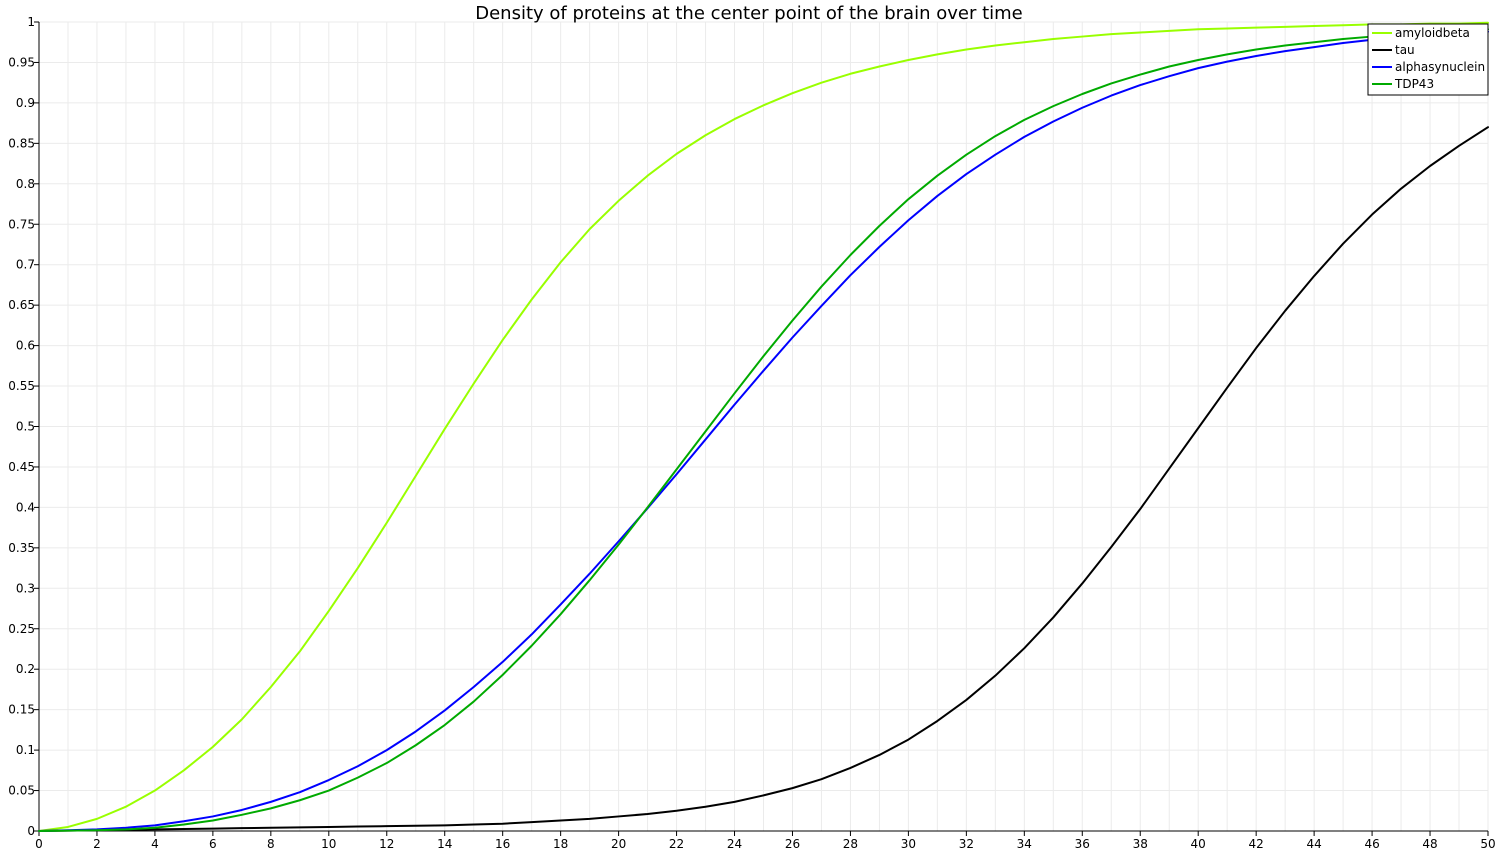 This screenshot has height=859, width=1508. I want to click on y-tick-label: 0.6, so click(25, 346).